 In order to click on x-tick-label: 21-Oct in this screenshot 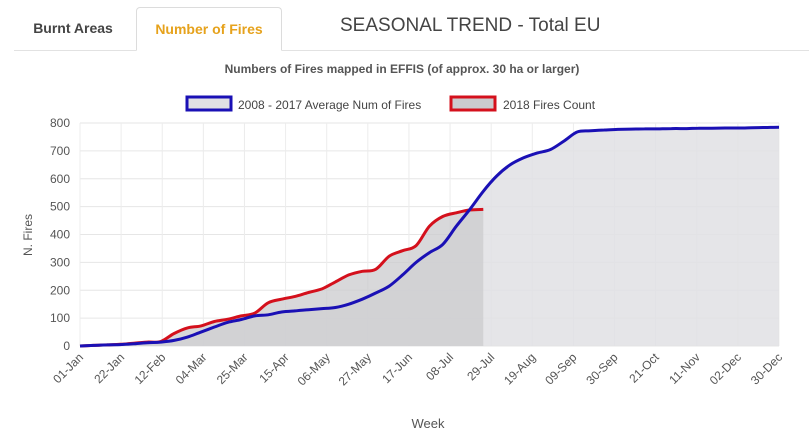, I will do `click(644, 368)`.